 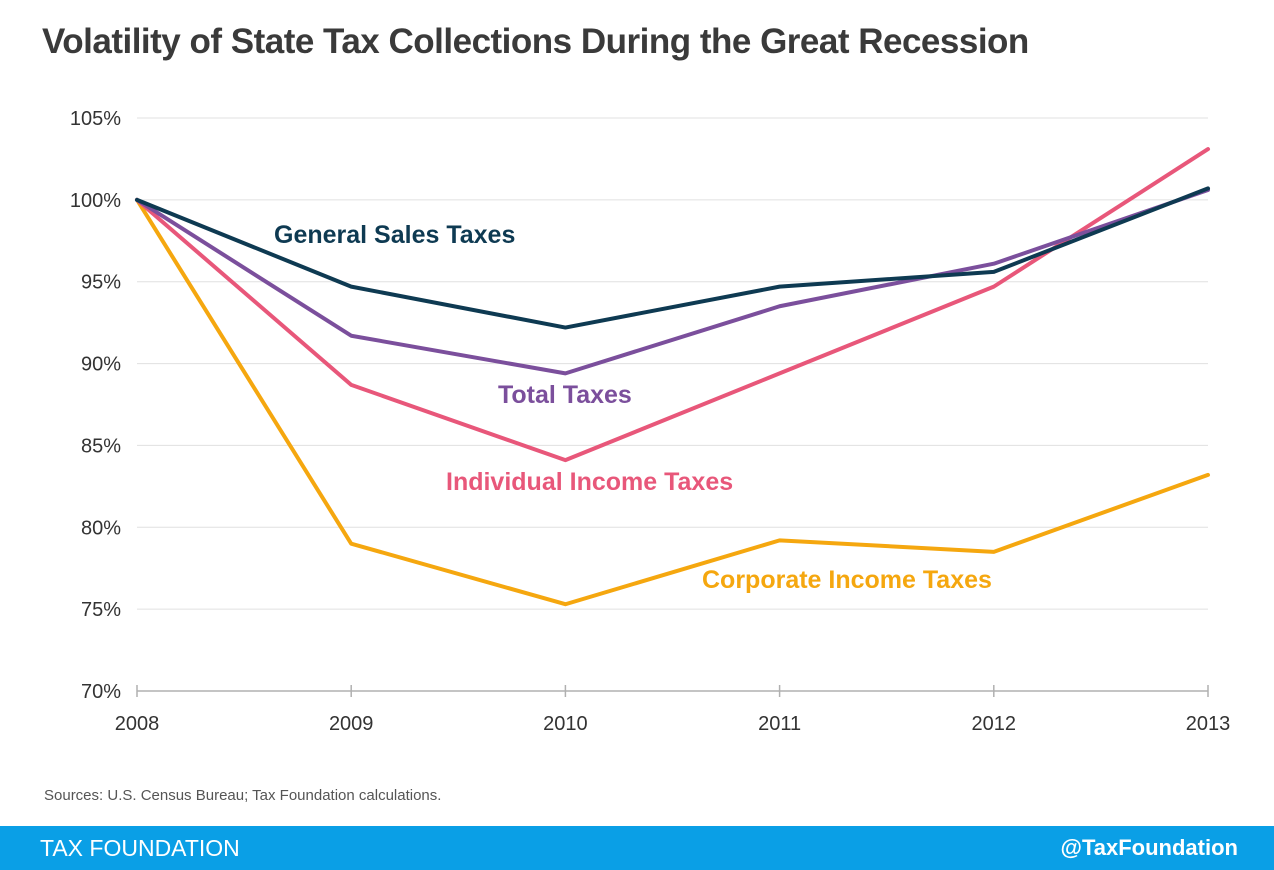 I want to click on y-tick-label: 105%, so click(x=95, y=119).